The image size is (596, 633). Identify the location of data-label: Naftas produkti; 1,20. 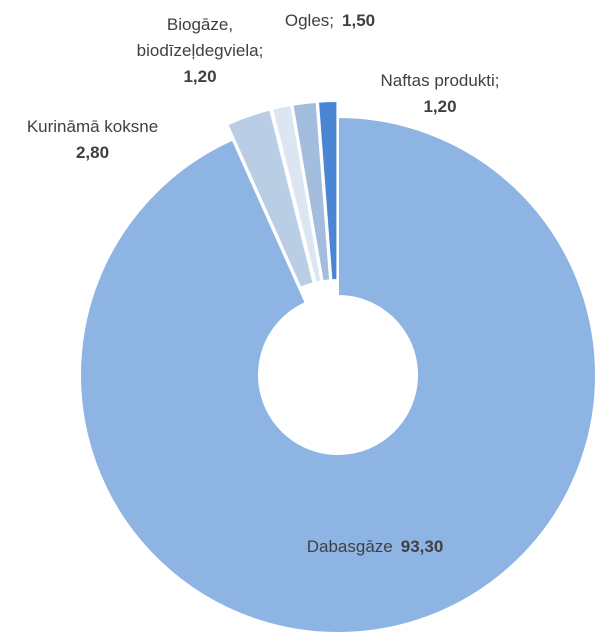
(440, 94).